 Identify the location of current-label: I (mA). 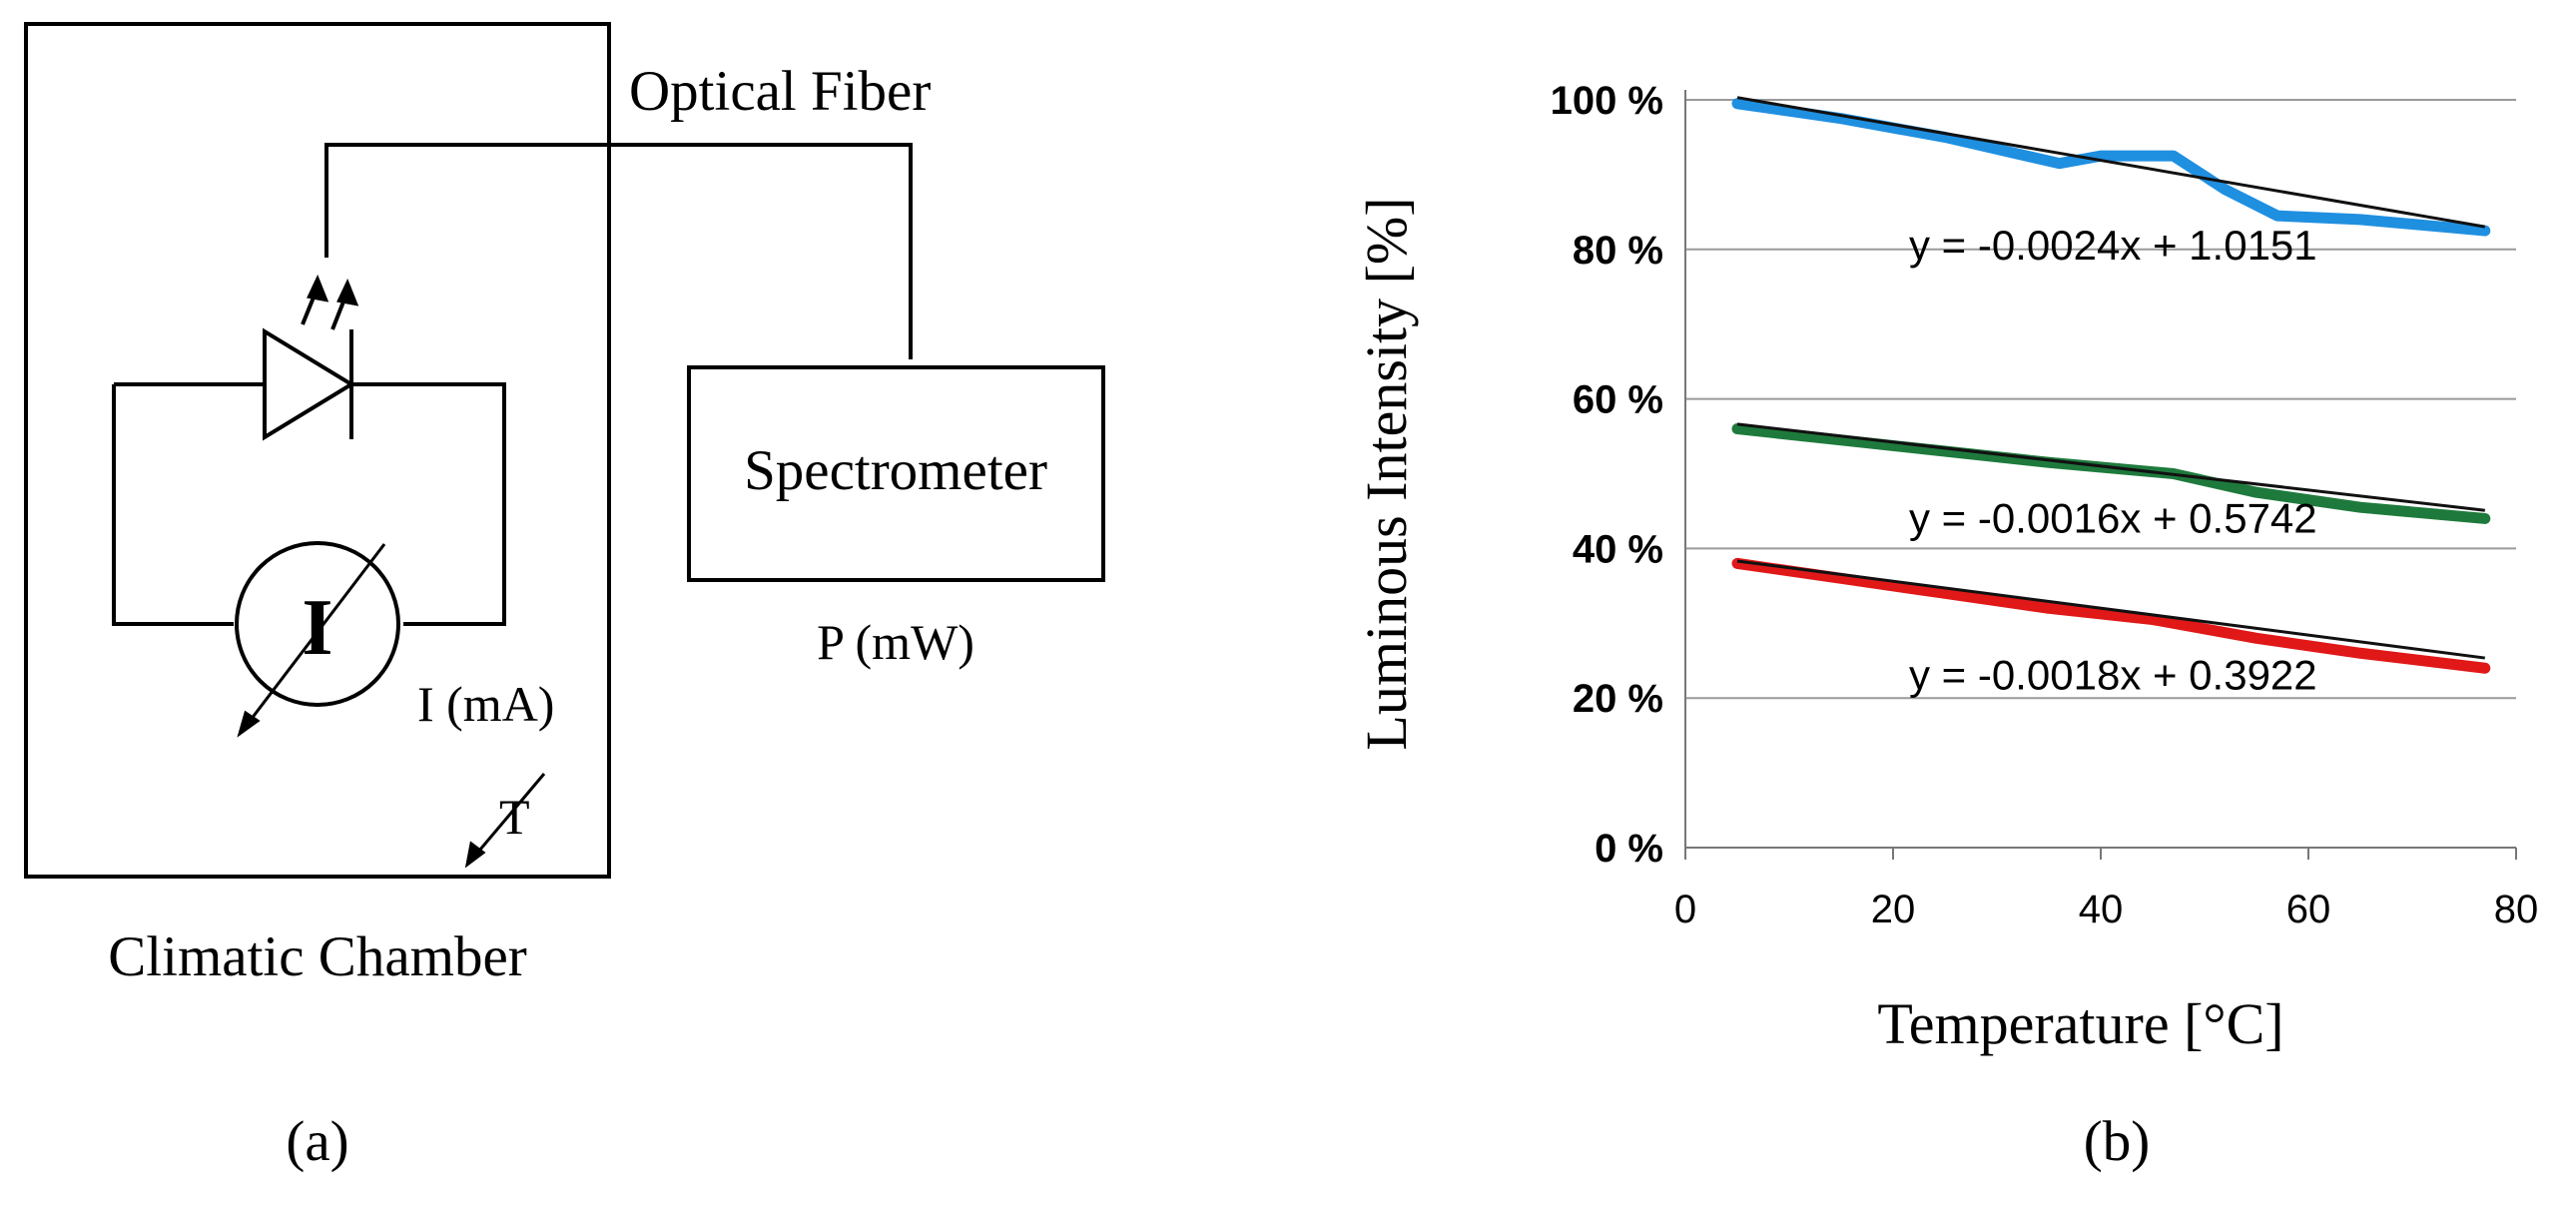
(485, 704).